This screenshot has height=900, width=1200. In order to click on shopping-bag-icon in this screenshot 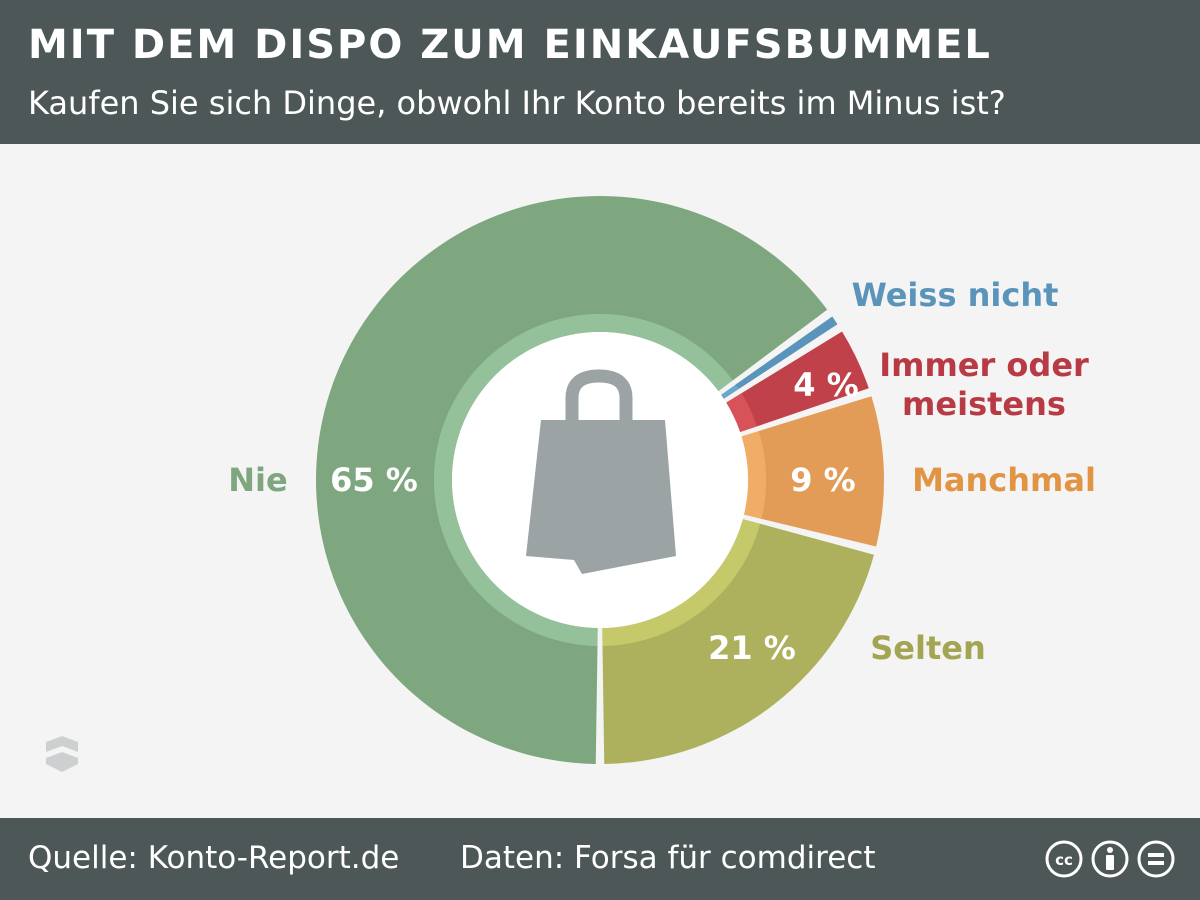, I will do `click(601, 471)`.